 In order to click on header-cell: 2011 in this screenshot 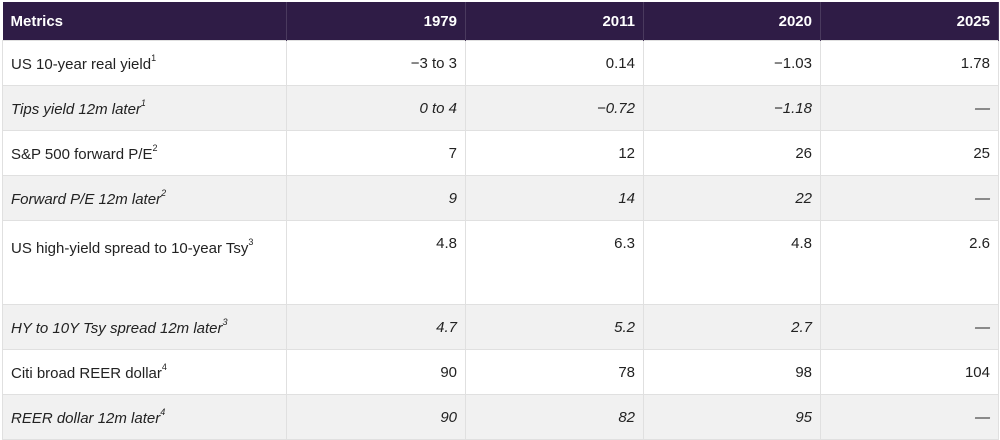, I will do `click(554, 21)`.